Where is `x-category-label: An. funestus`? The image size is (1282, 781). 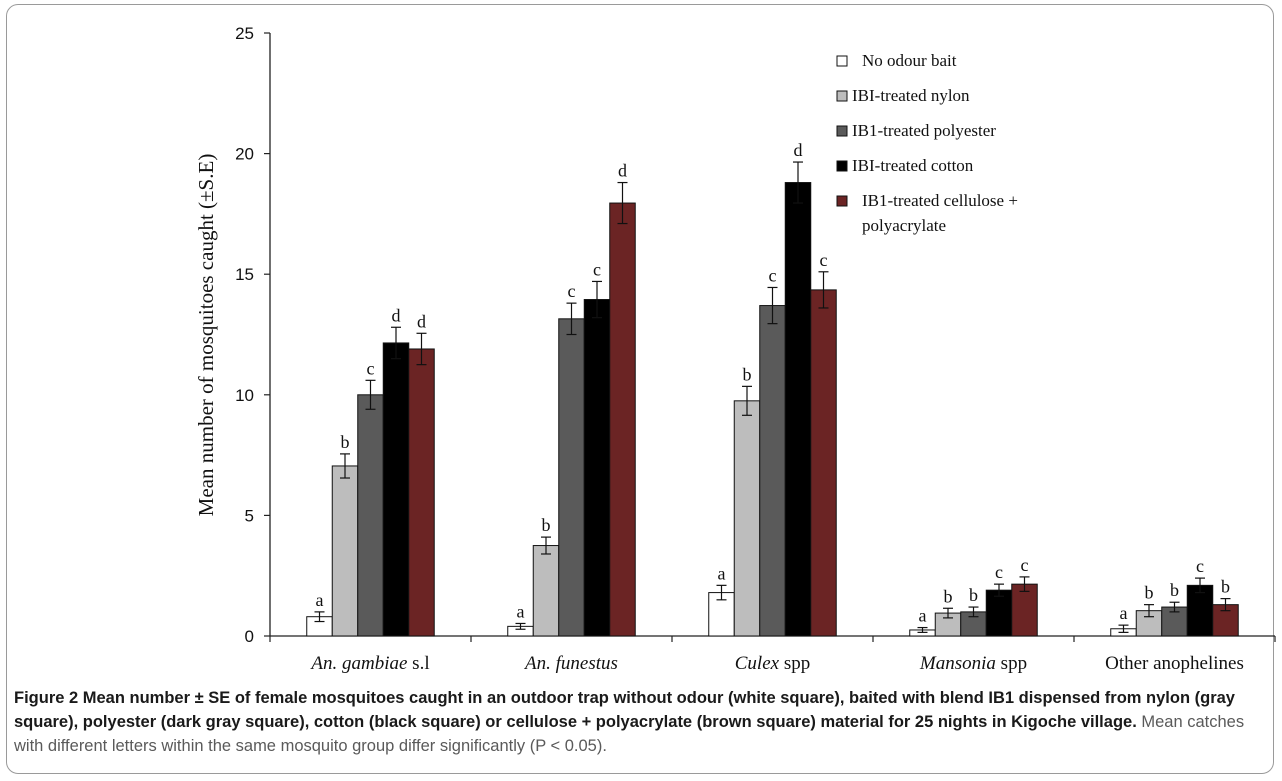 x-category-label: An. funestus is located at coordinates (570, 663).